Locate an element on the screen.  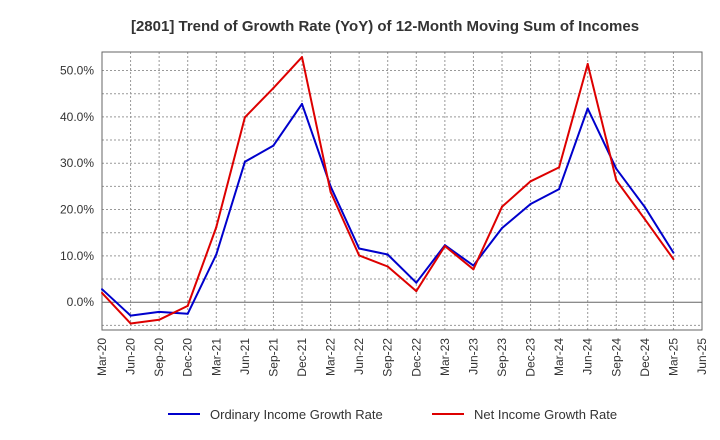
x-tick-label: Mar-23 is located at coordinates (445, 357).